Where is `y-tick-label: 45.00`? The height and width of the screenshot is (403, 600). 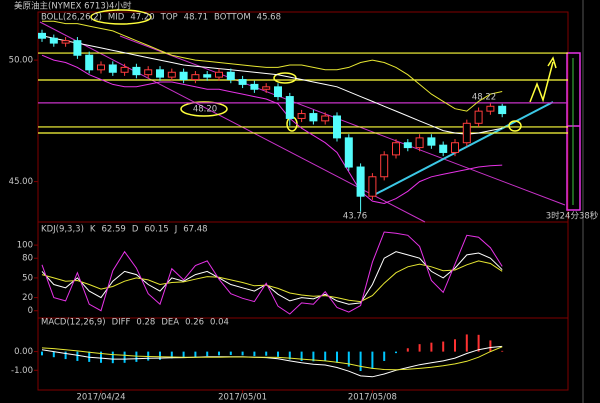
y-tick-label: 45.00 is located at coordinates (21, 182).